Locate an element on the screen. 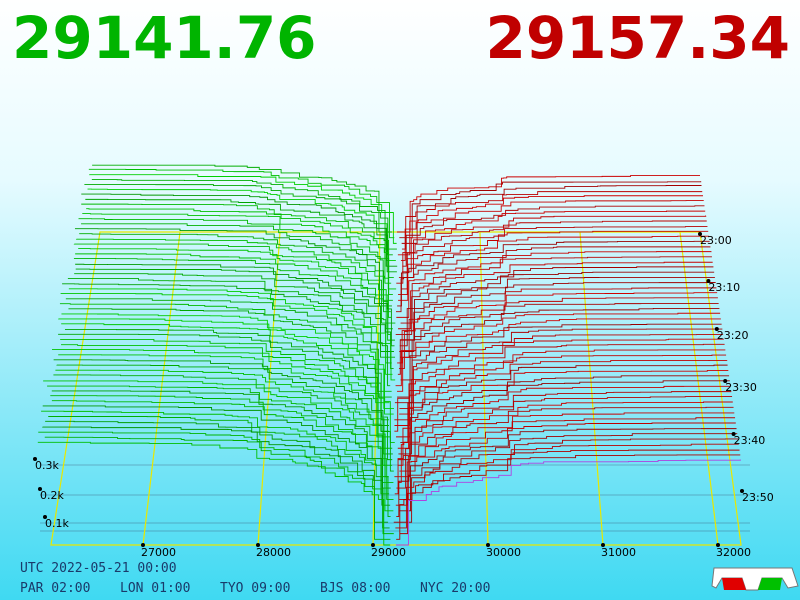 The image size is (800, 600). utc-time: UTC 2022-05-21 00:00 is located at coordinates (98, 568).